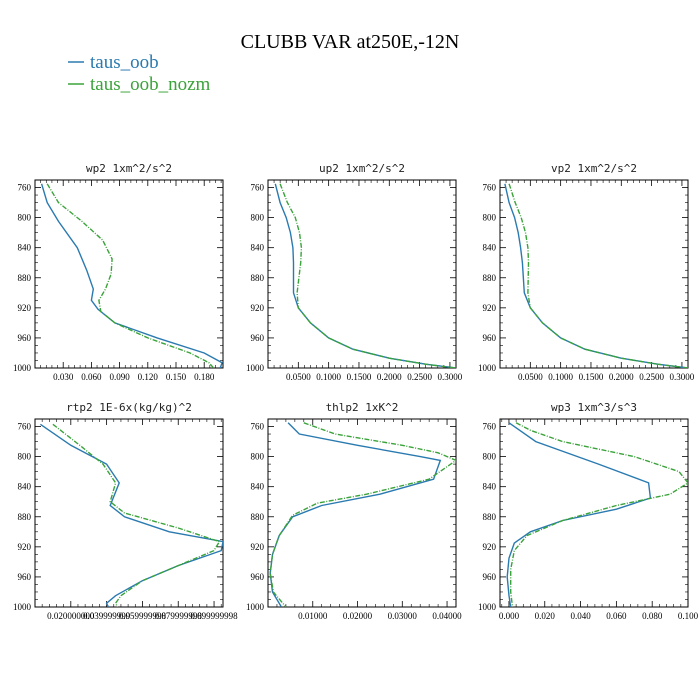 The height and width of the screenshot is (700, 700). I want to click on x-tick-label: 0.040, so click(580, 616).